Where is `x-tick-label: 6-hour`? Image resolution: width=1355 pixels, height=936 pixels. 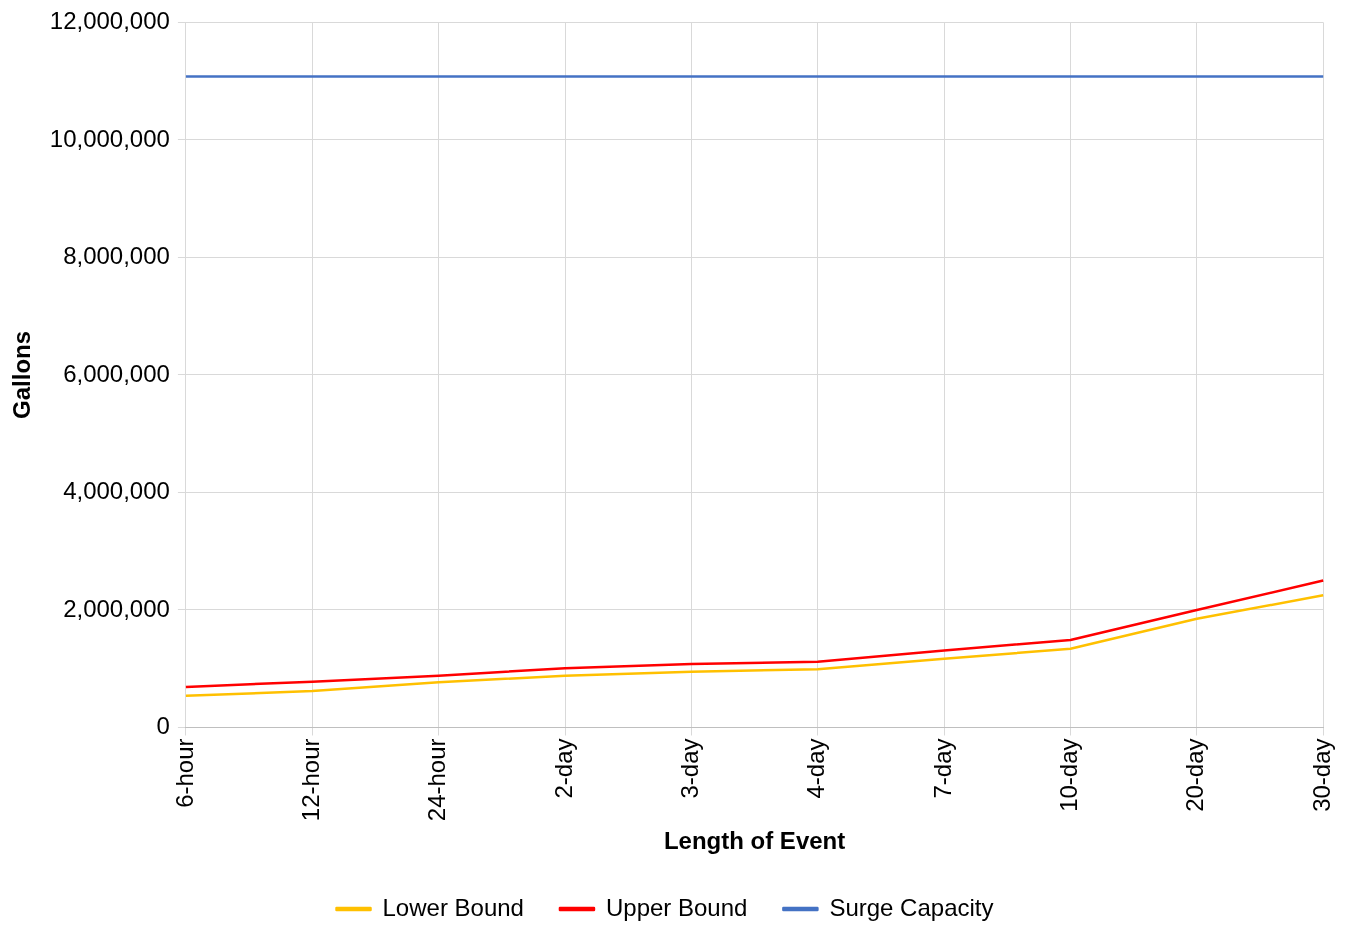
x-tick-label: 6-hour is located at coordinates (184, 773).